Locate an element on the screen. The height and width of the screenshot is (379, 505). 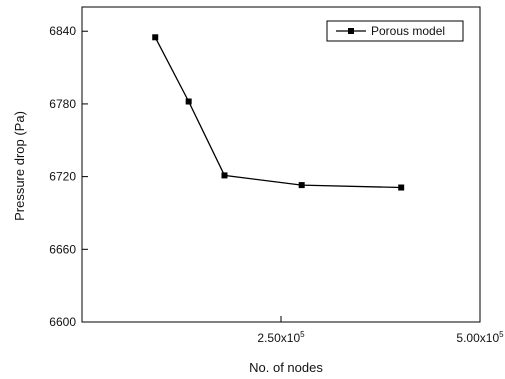
y-axis-ticks: 6600 6660 6720 6780 6840 is located at coordinates (68, 176).